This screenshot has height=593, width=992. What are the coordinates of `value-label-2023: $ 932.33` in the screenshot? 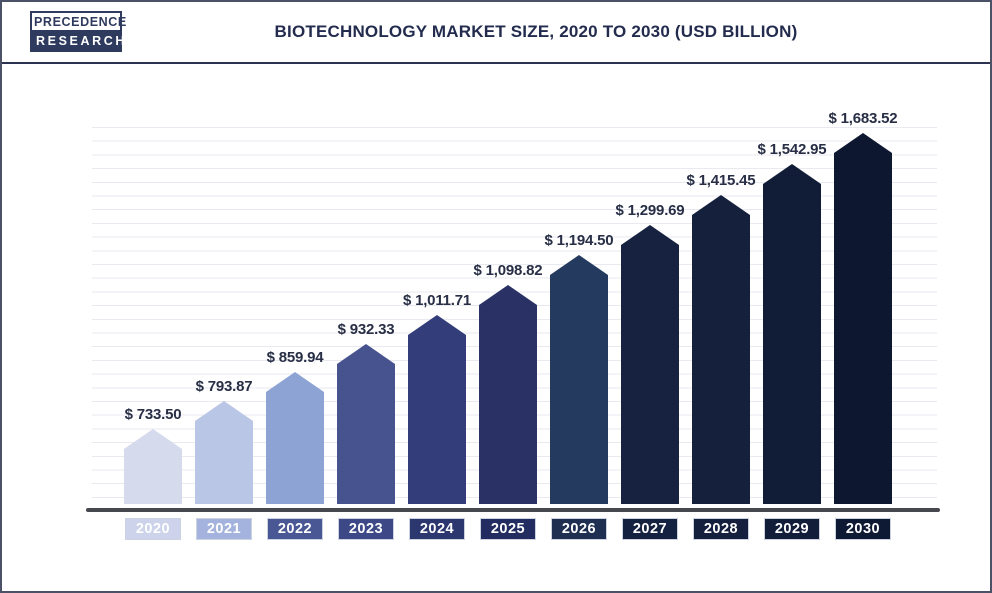 It's located at (366, 329).